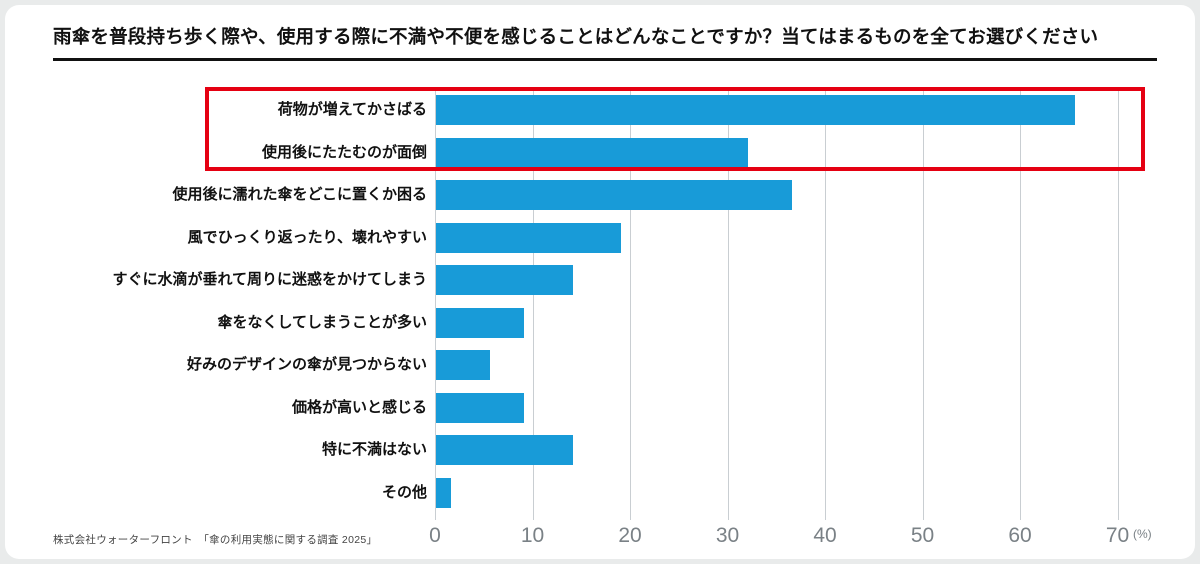  What do you see at coordinates (1117, 535) in the screenshot?
I see `x-tick-label: 70` at bounding box center [1117, 535].